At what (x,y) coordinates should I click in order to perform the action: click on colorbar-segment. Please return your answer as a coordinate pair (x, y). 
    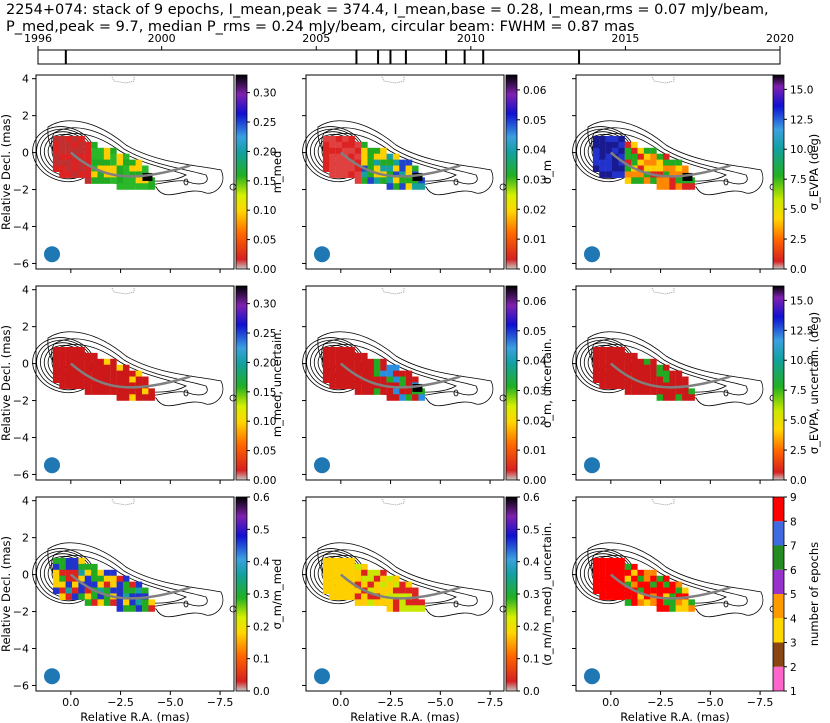
    Looking at the image, I should click on (778, 654).